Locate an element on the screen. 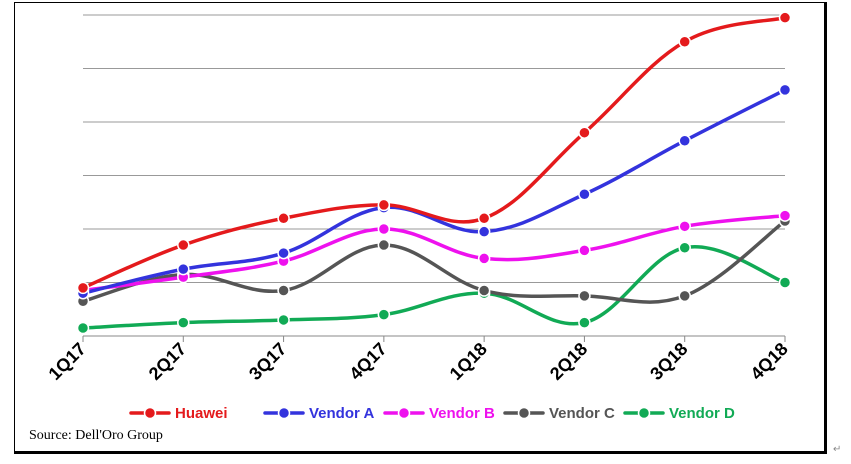 The width and height of the screenshot is (851, 464). legend: Huawei Vendor A Vendor B Vendor C Vendor D is located at coordinates (432, 413).